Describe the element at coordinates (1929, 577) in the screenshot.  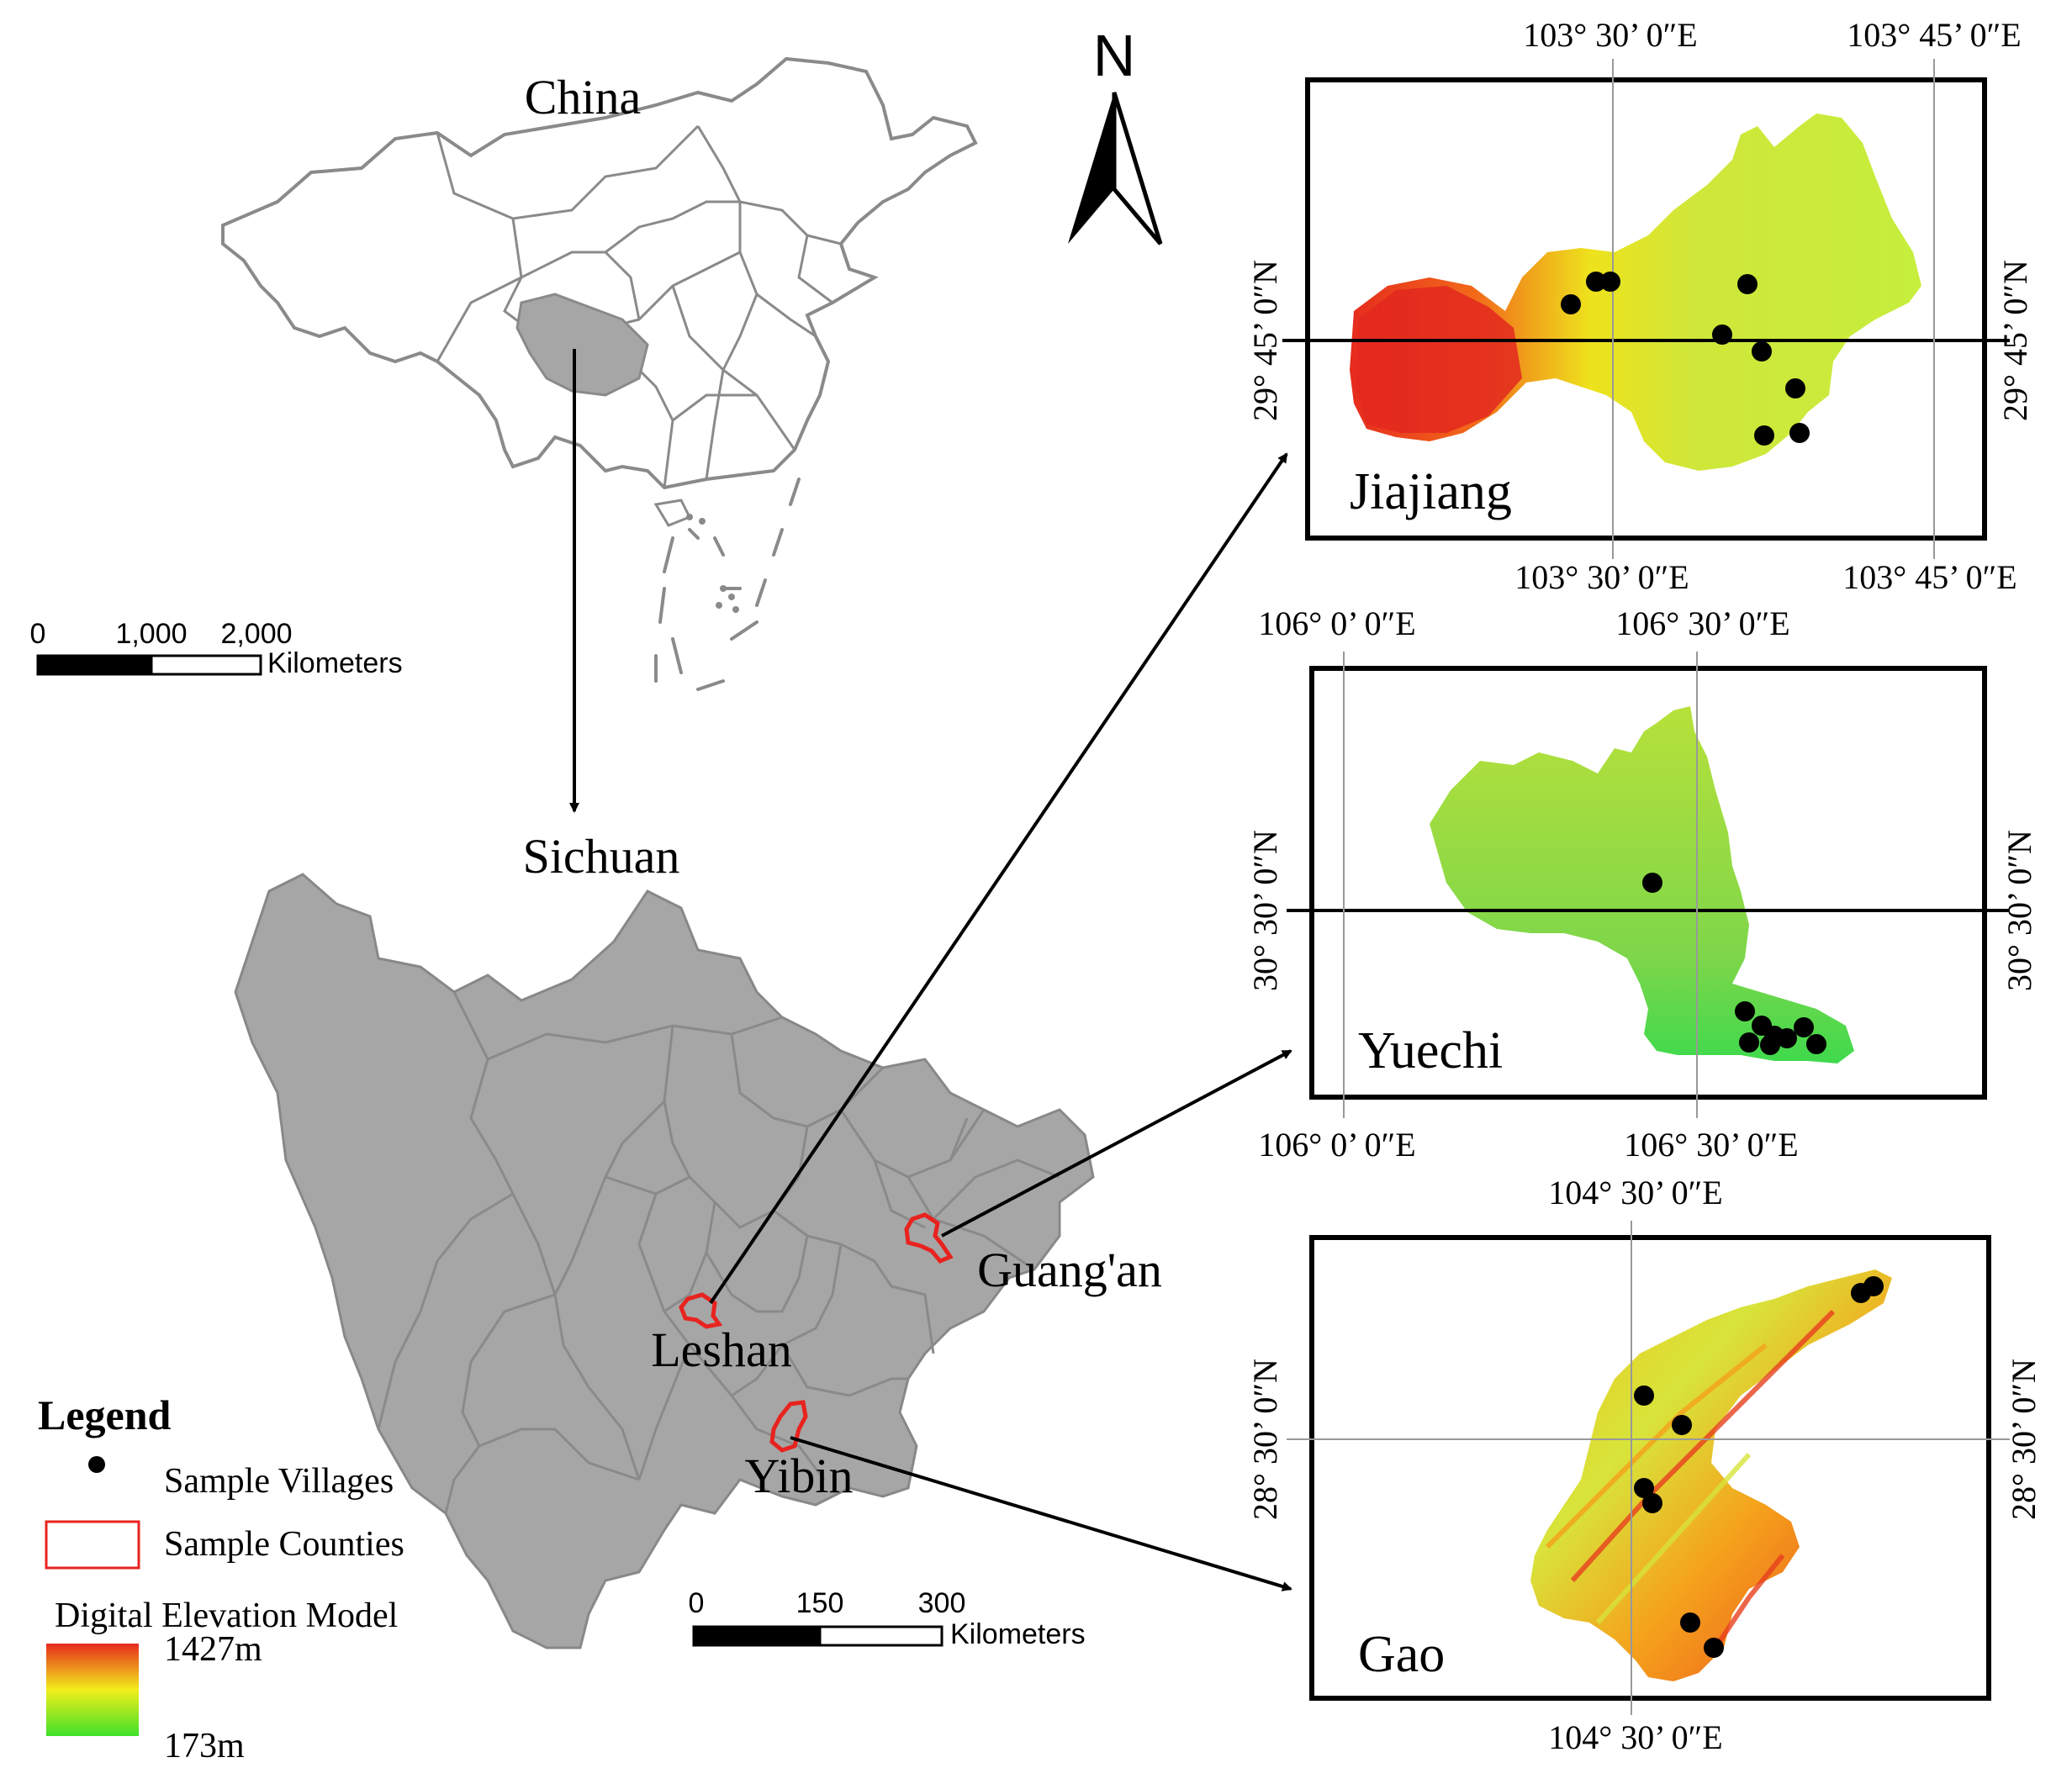
I see `jiajiang-bottom-lon-2: 103° 45’ 0″E` at that location.